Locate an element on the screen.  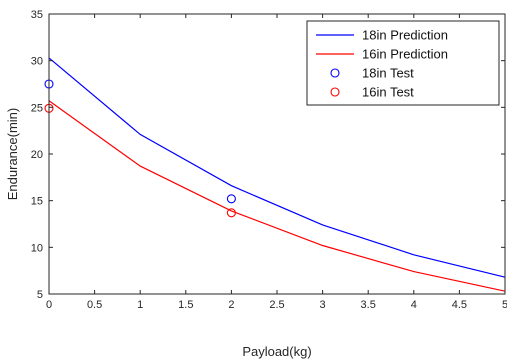
x-tick-label: 1.5 is located at coordinates (185, 305).